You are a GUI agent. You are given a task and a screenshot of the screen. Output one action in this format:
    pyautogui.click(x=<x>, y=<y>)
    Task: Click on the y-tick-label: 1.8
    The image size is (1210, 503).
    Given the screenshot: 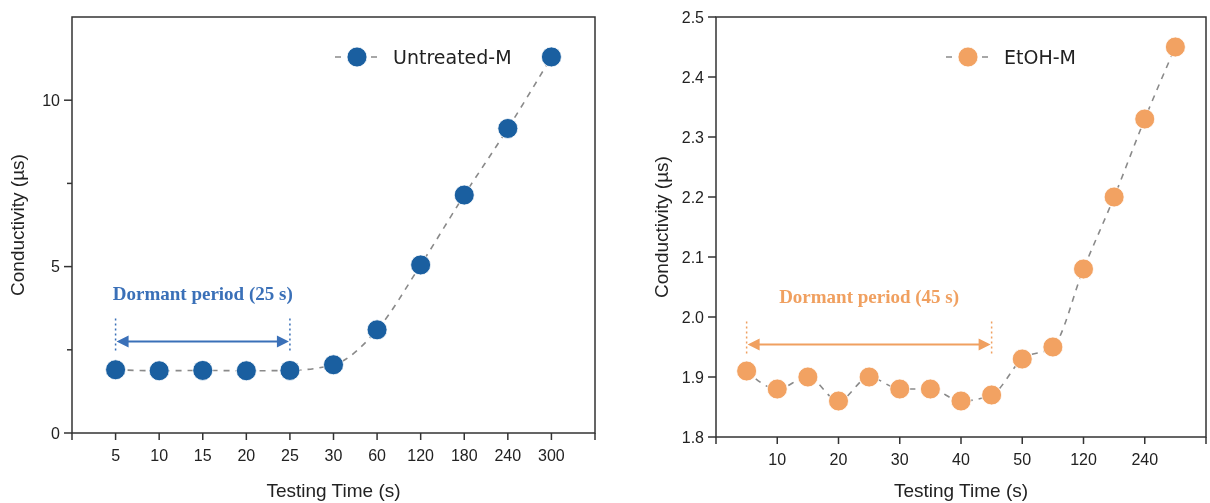 What is the action you would take?
    pyautogui.click(x=693, y=437)
    